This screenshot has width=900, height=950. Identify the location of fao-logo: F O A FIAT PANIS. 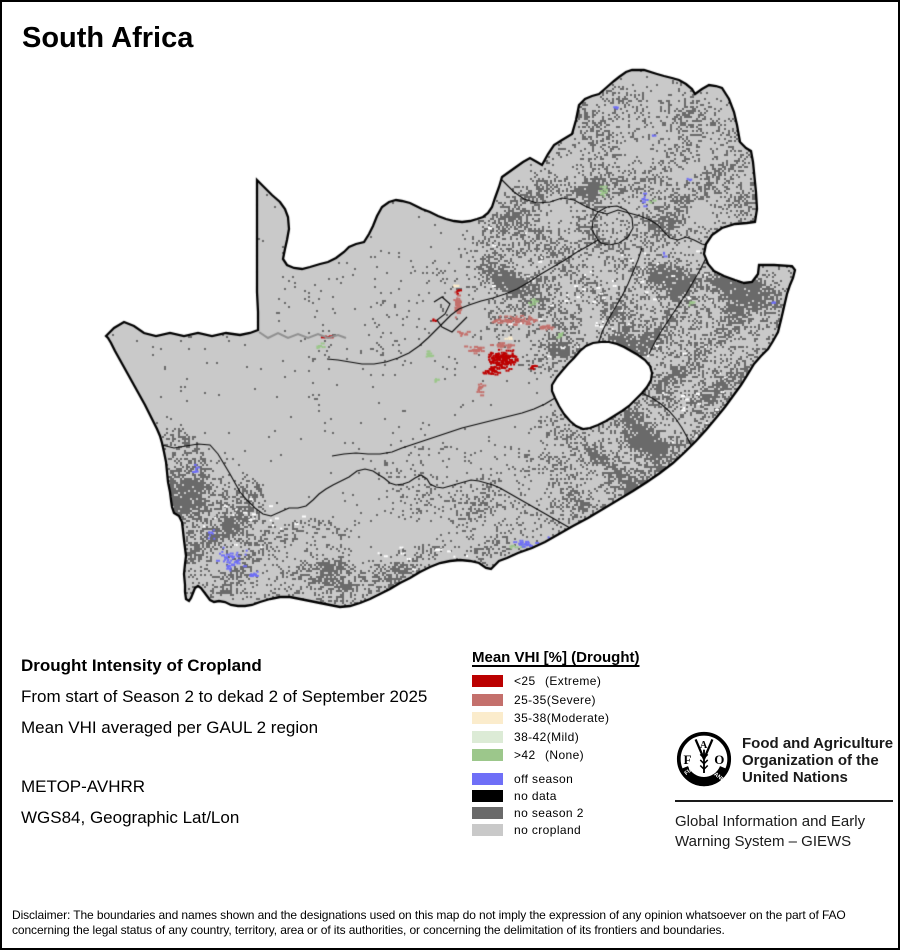
(704, 759).